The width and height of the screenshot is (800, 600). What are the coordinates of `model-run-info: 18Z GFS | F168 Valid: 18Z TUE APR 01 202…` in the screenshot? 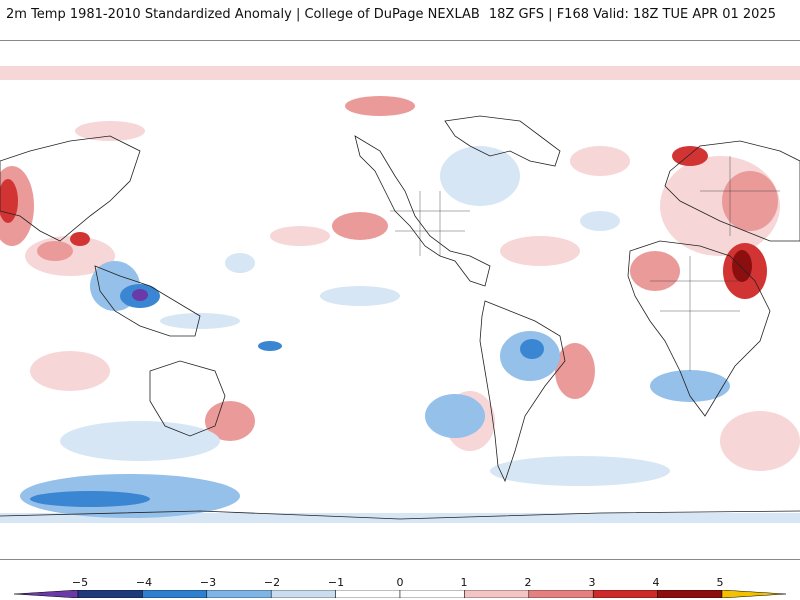 It's located at (632, 14).